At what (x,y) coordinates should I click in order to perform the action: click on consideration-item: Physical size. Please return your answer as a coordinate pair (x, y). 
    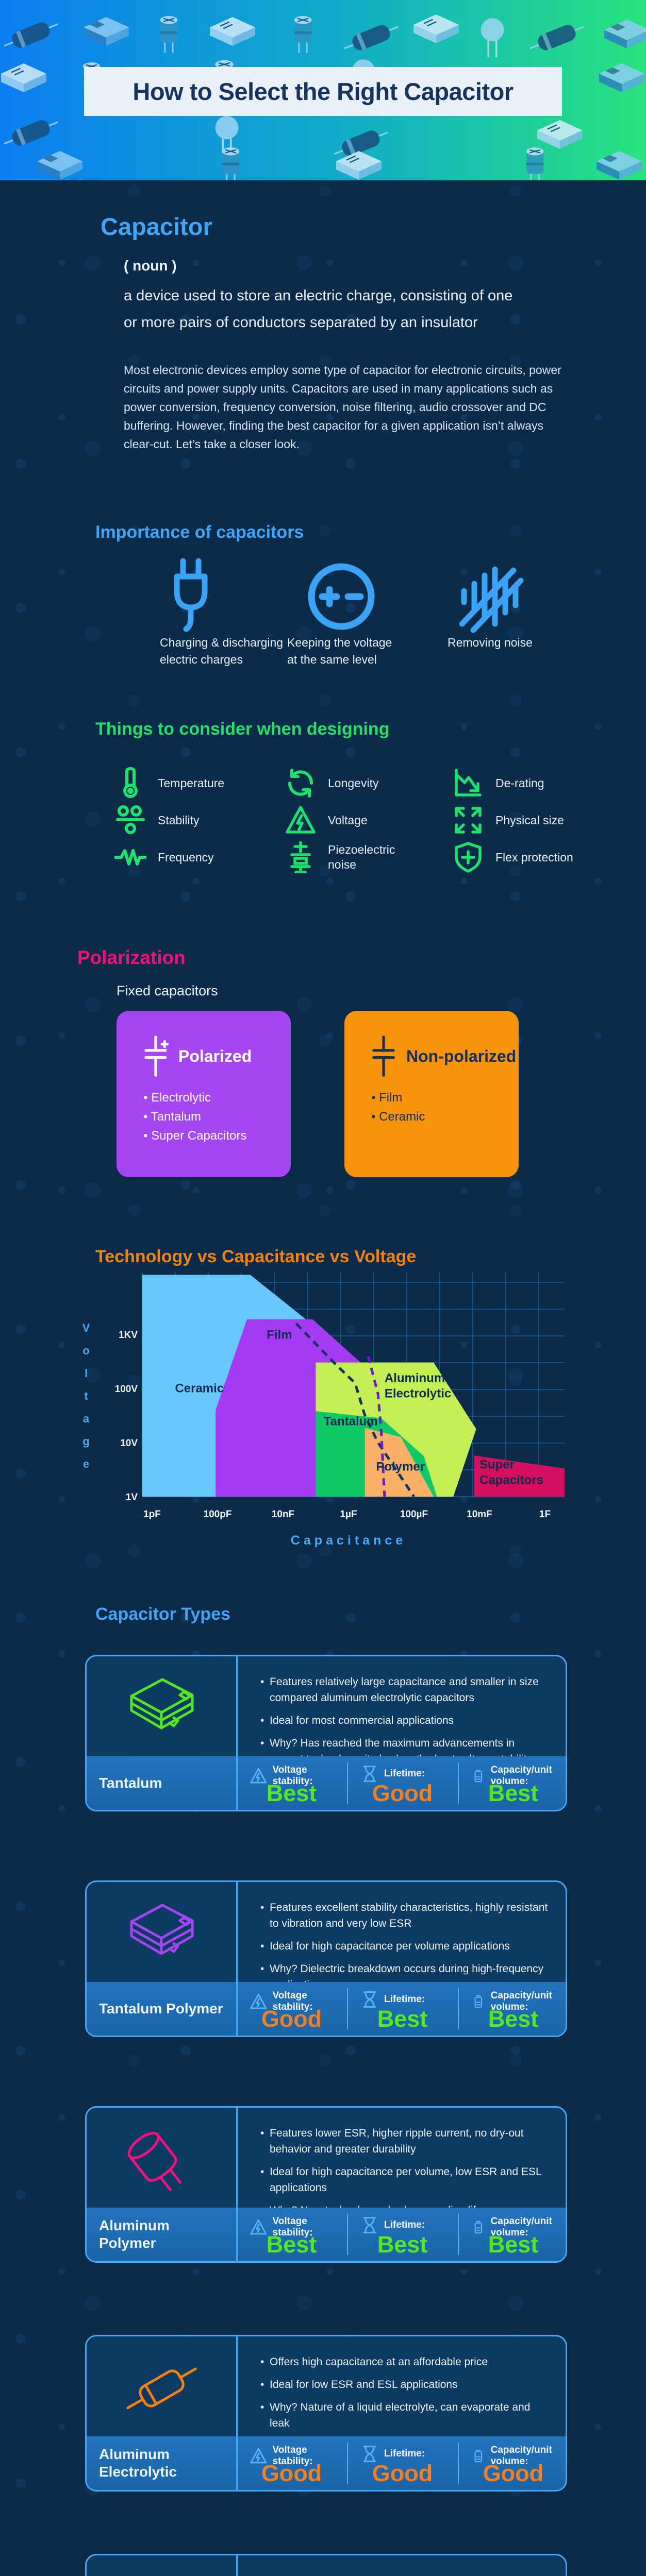
    Looking at the image, I should click on (508, 820).